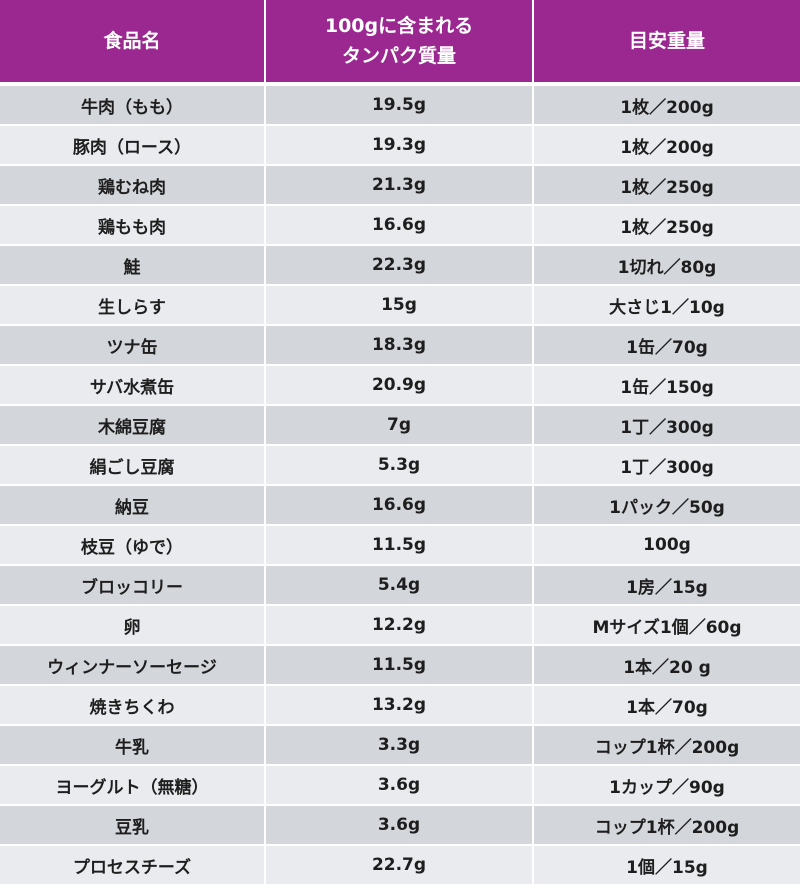 This screenshot has height=889, width=800. I want to click on cell-food: 卵, so click(133, 625).